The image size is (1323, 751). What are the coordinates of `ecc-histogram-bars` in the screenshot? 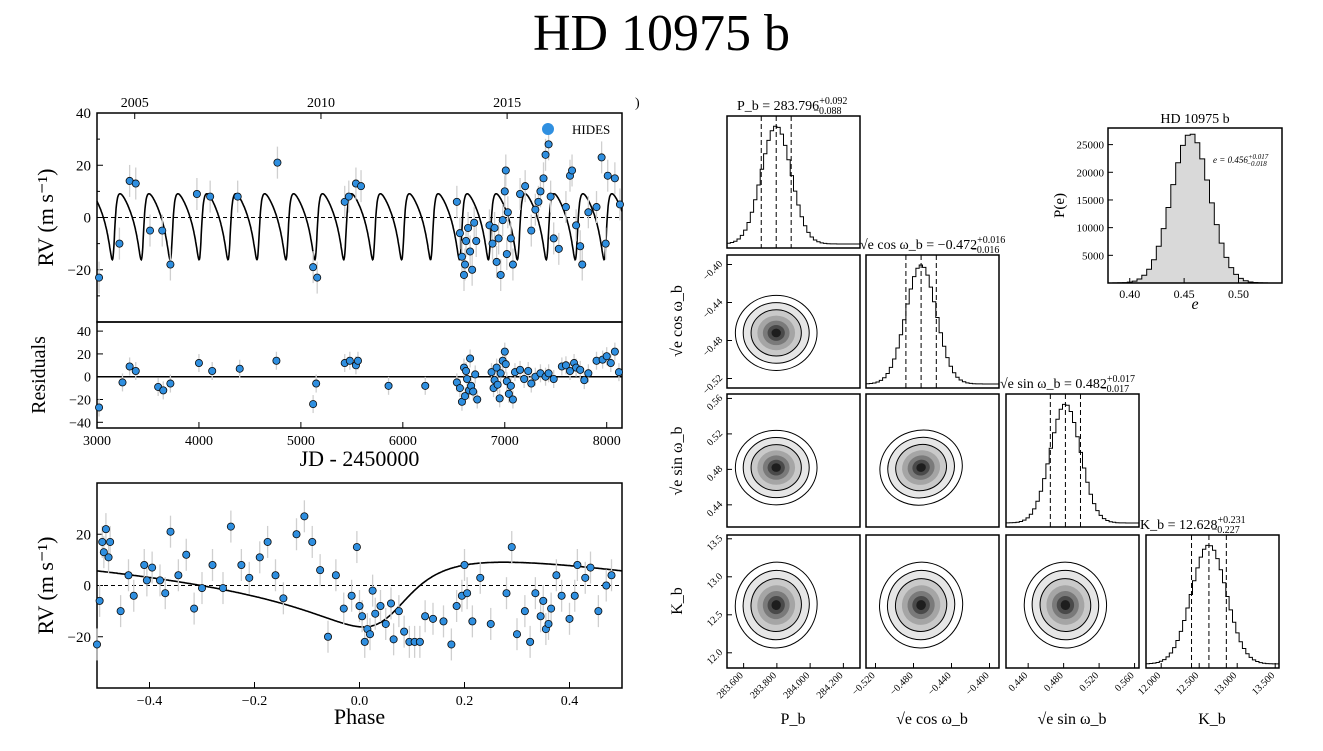 It's located at (1195, 208).